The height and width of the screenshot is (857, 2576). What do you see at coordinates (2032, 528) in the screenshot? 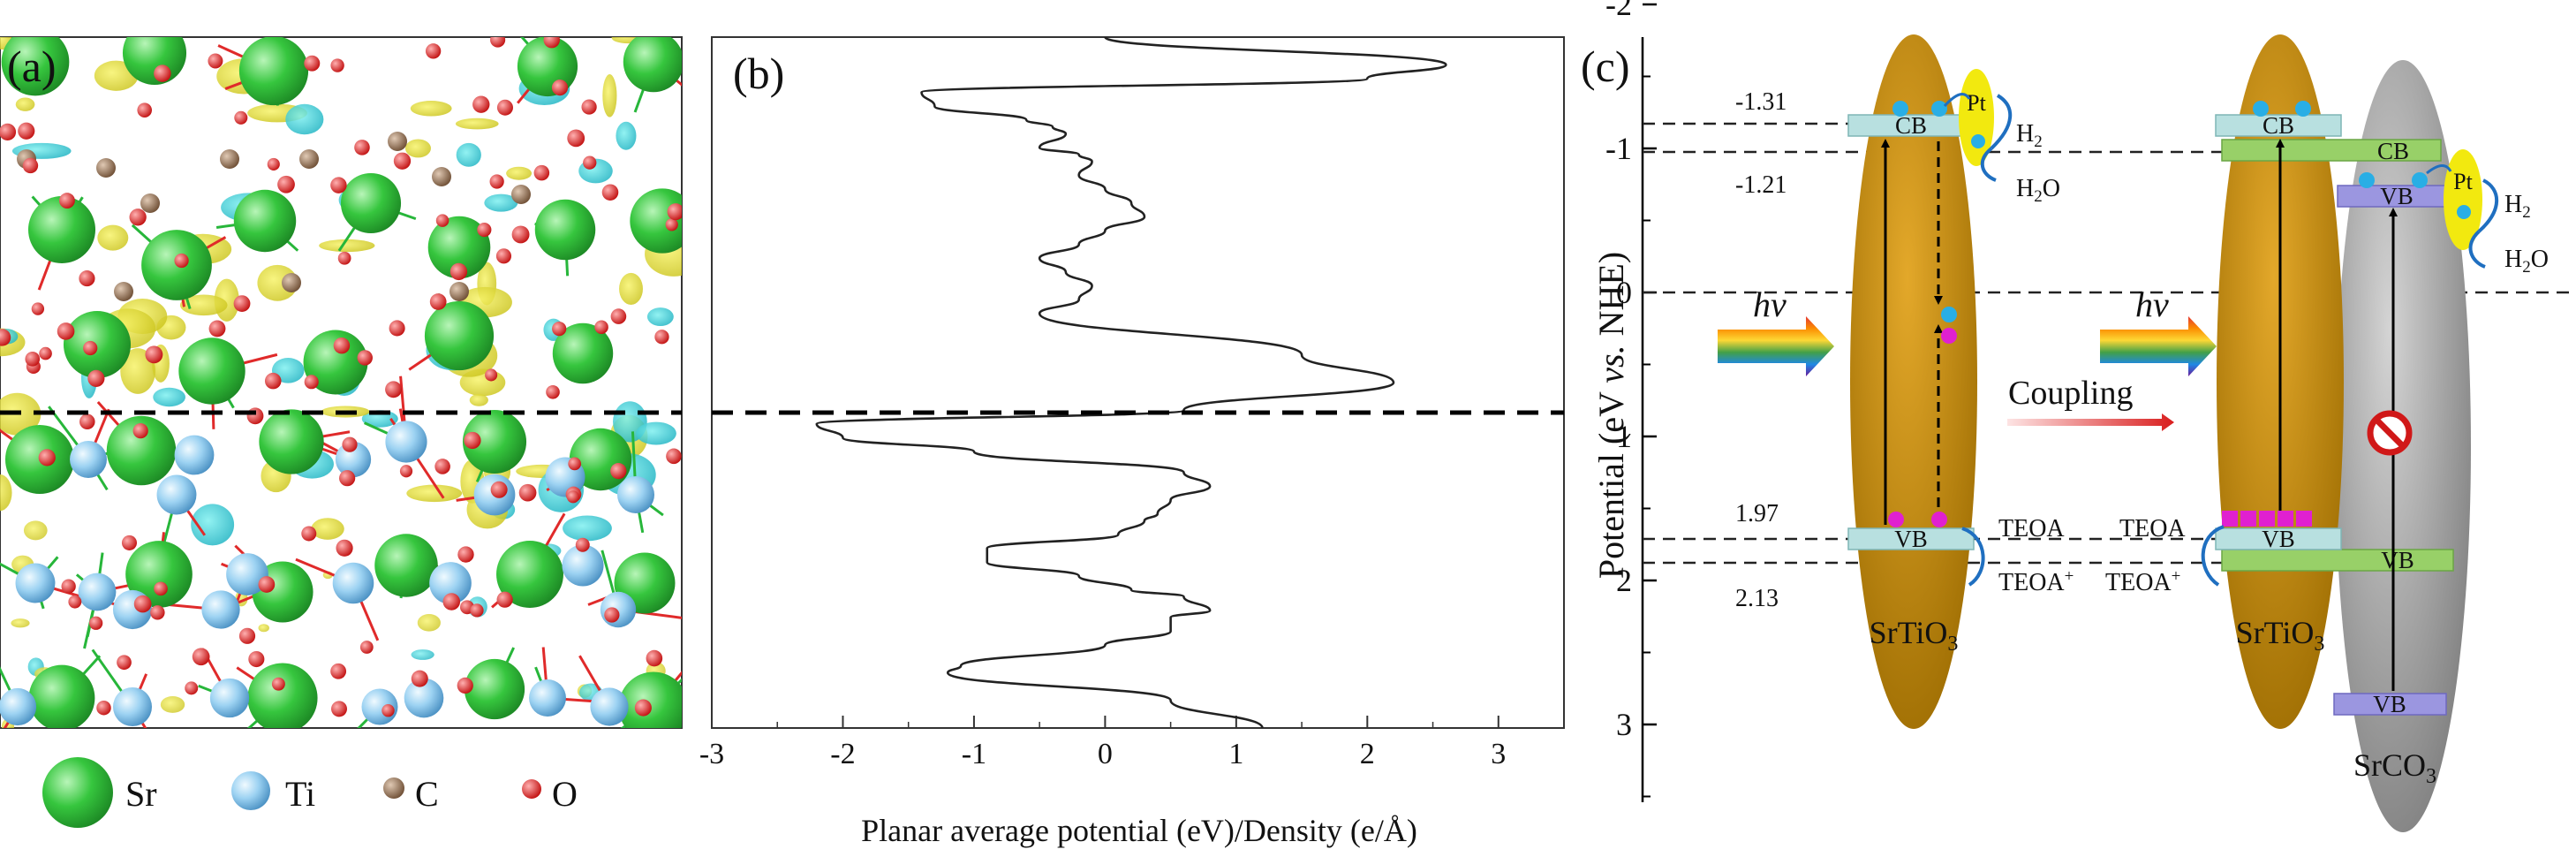
I see `teoa-label-left: TEOA` at bounding box center [2032, 528].